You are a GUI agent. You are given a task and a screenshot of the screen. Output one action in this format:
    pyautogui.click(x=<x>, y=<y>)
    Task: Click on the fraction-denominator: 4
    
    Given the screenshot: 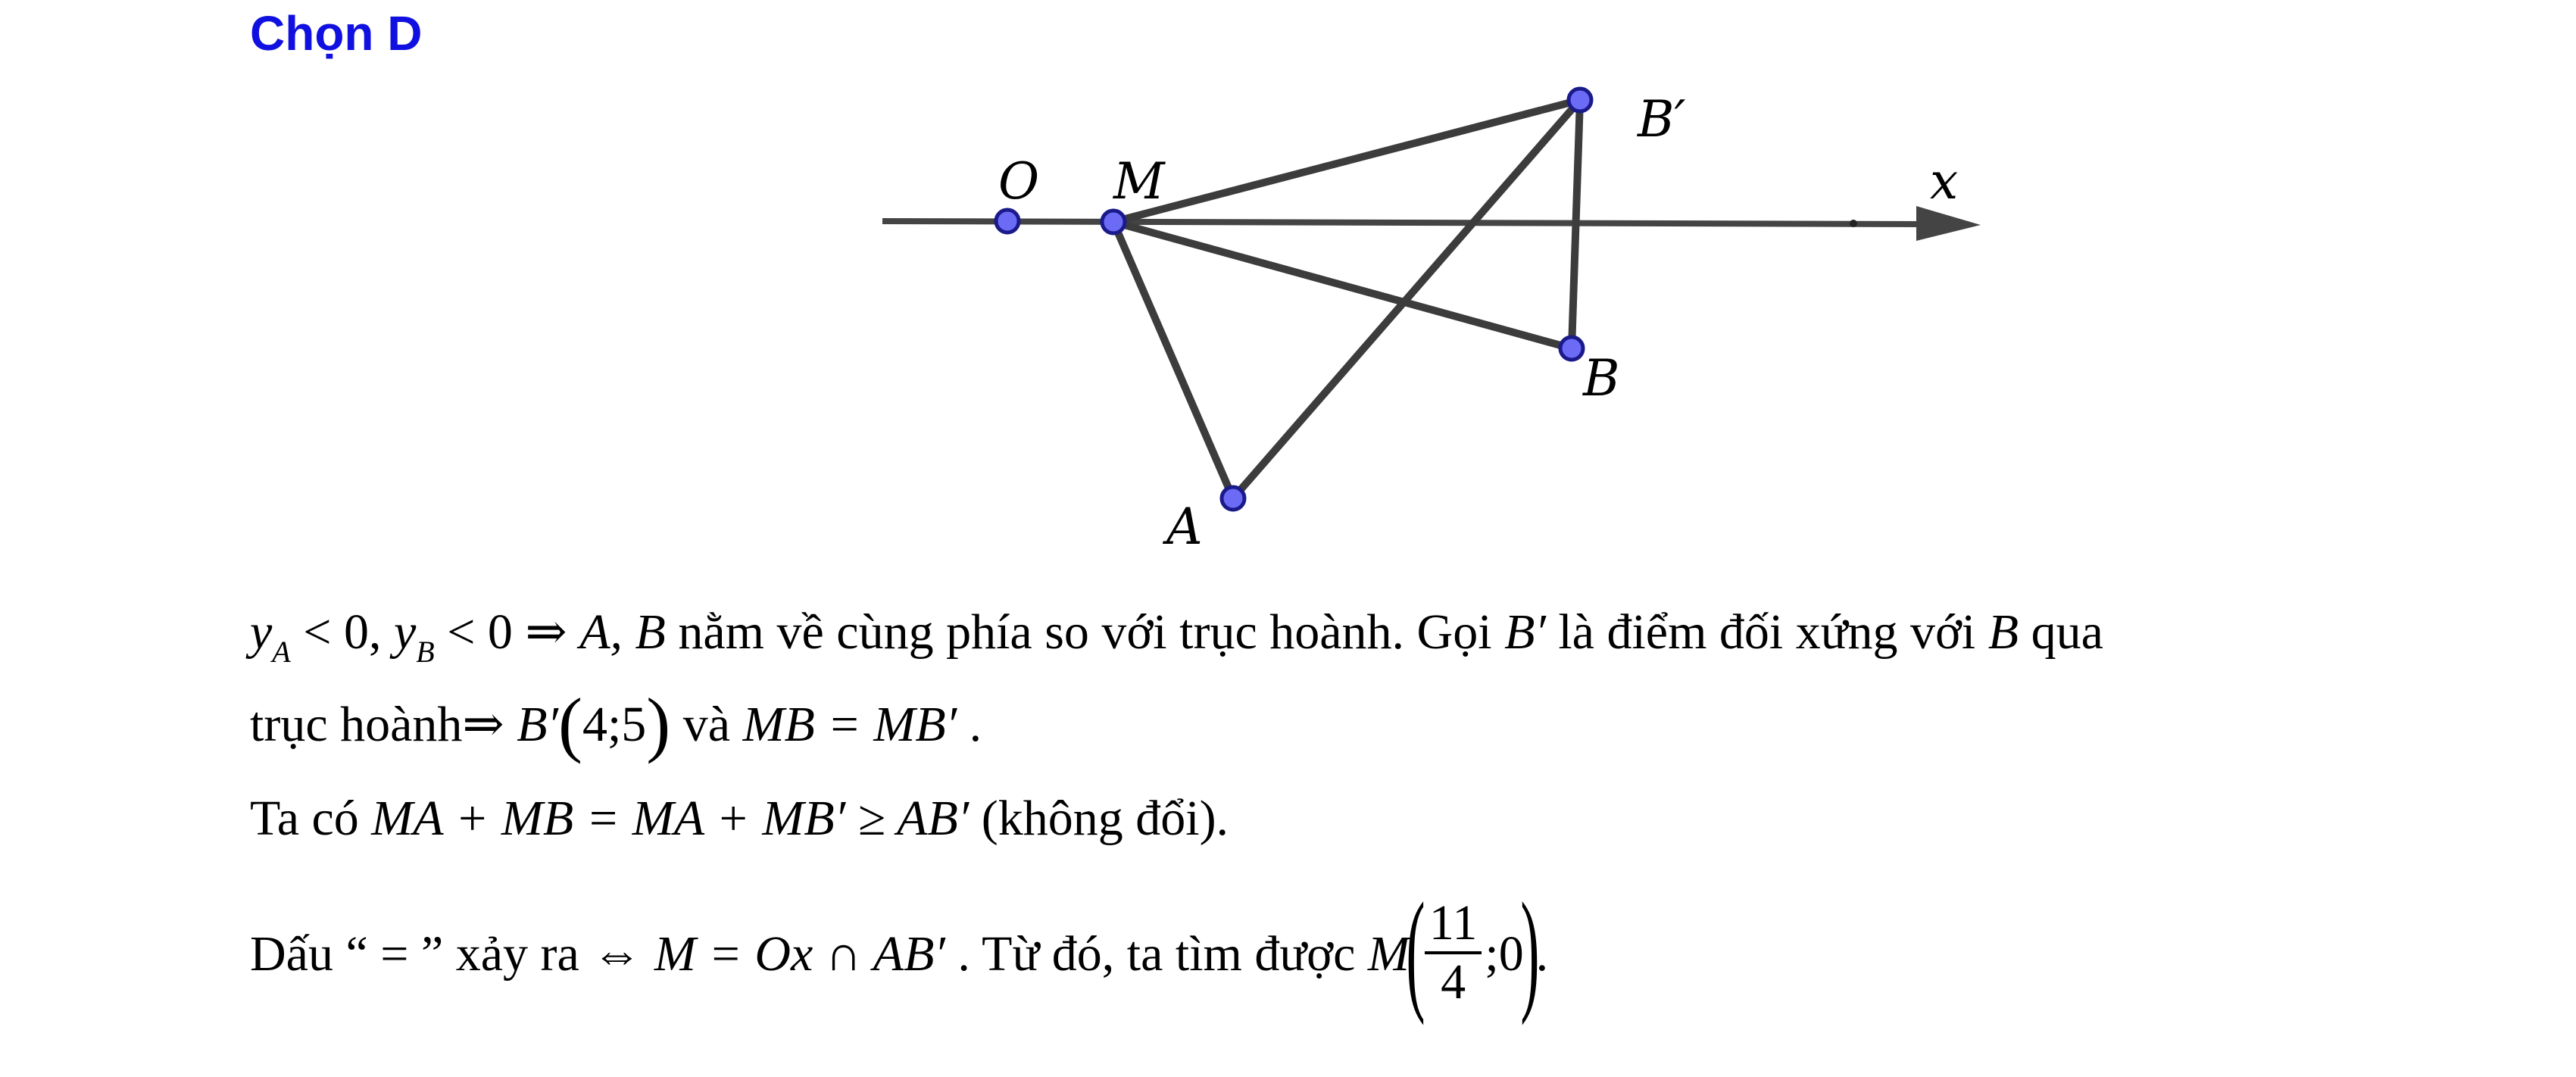 What is the action you would take?
    pyautogui.click(x=1454, y=982)
    